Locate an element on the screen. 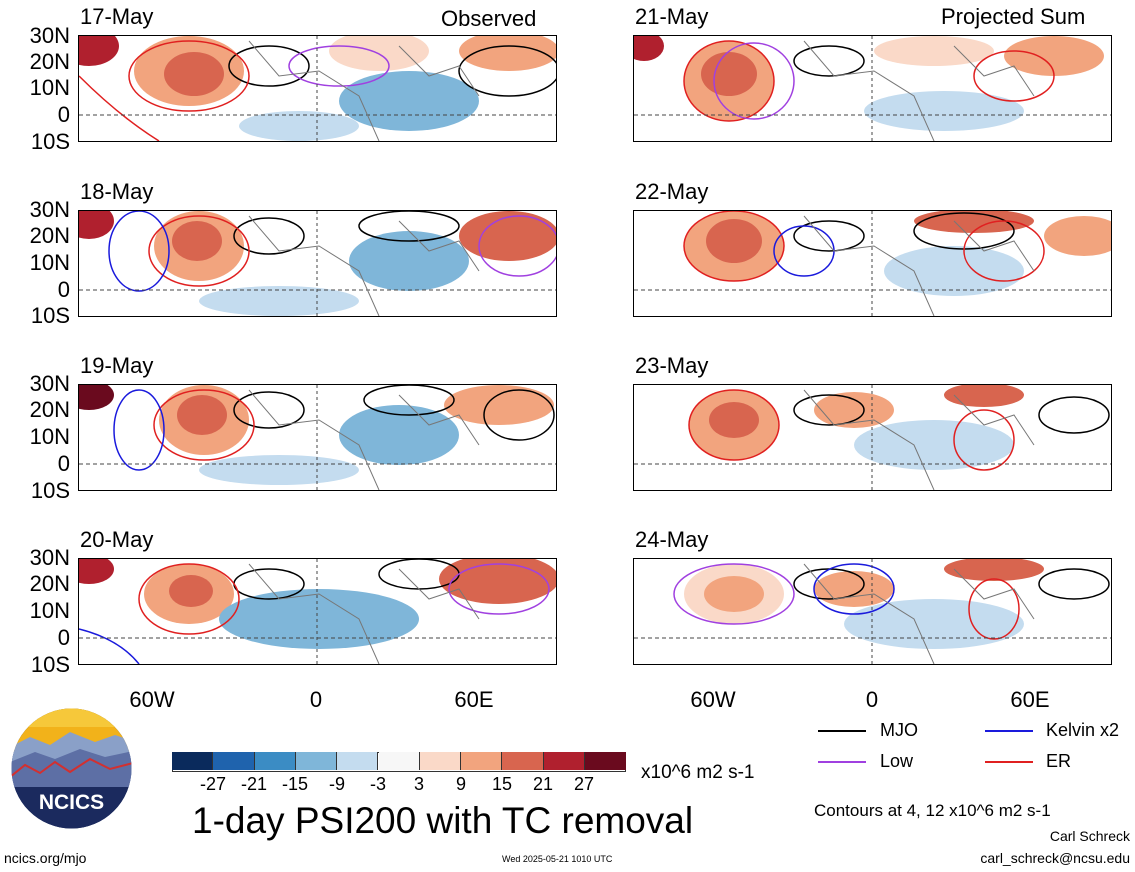  panel-date: 23-May is located at coordinates (672, 365).